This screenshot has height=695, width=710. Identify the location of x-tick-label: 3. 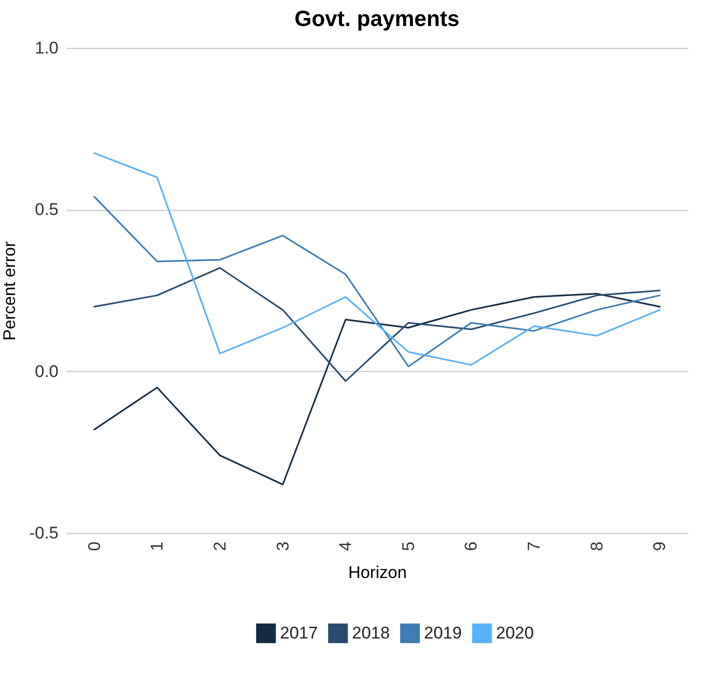
(282, 546).